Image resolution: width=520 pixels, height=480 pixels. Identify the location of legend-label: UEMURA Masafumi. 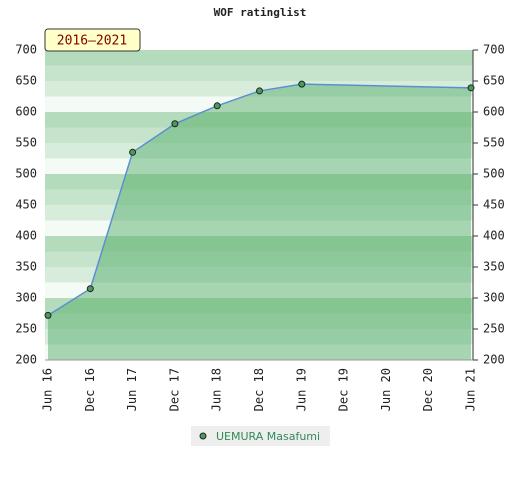
(268, 436).